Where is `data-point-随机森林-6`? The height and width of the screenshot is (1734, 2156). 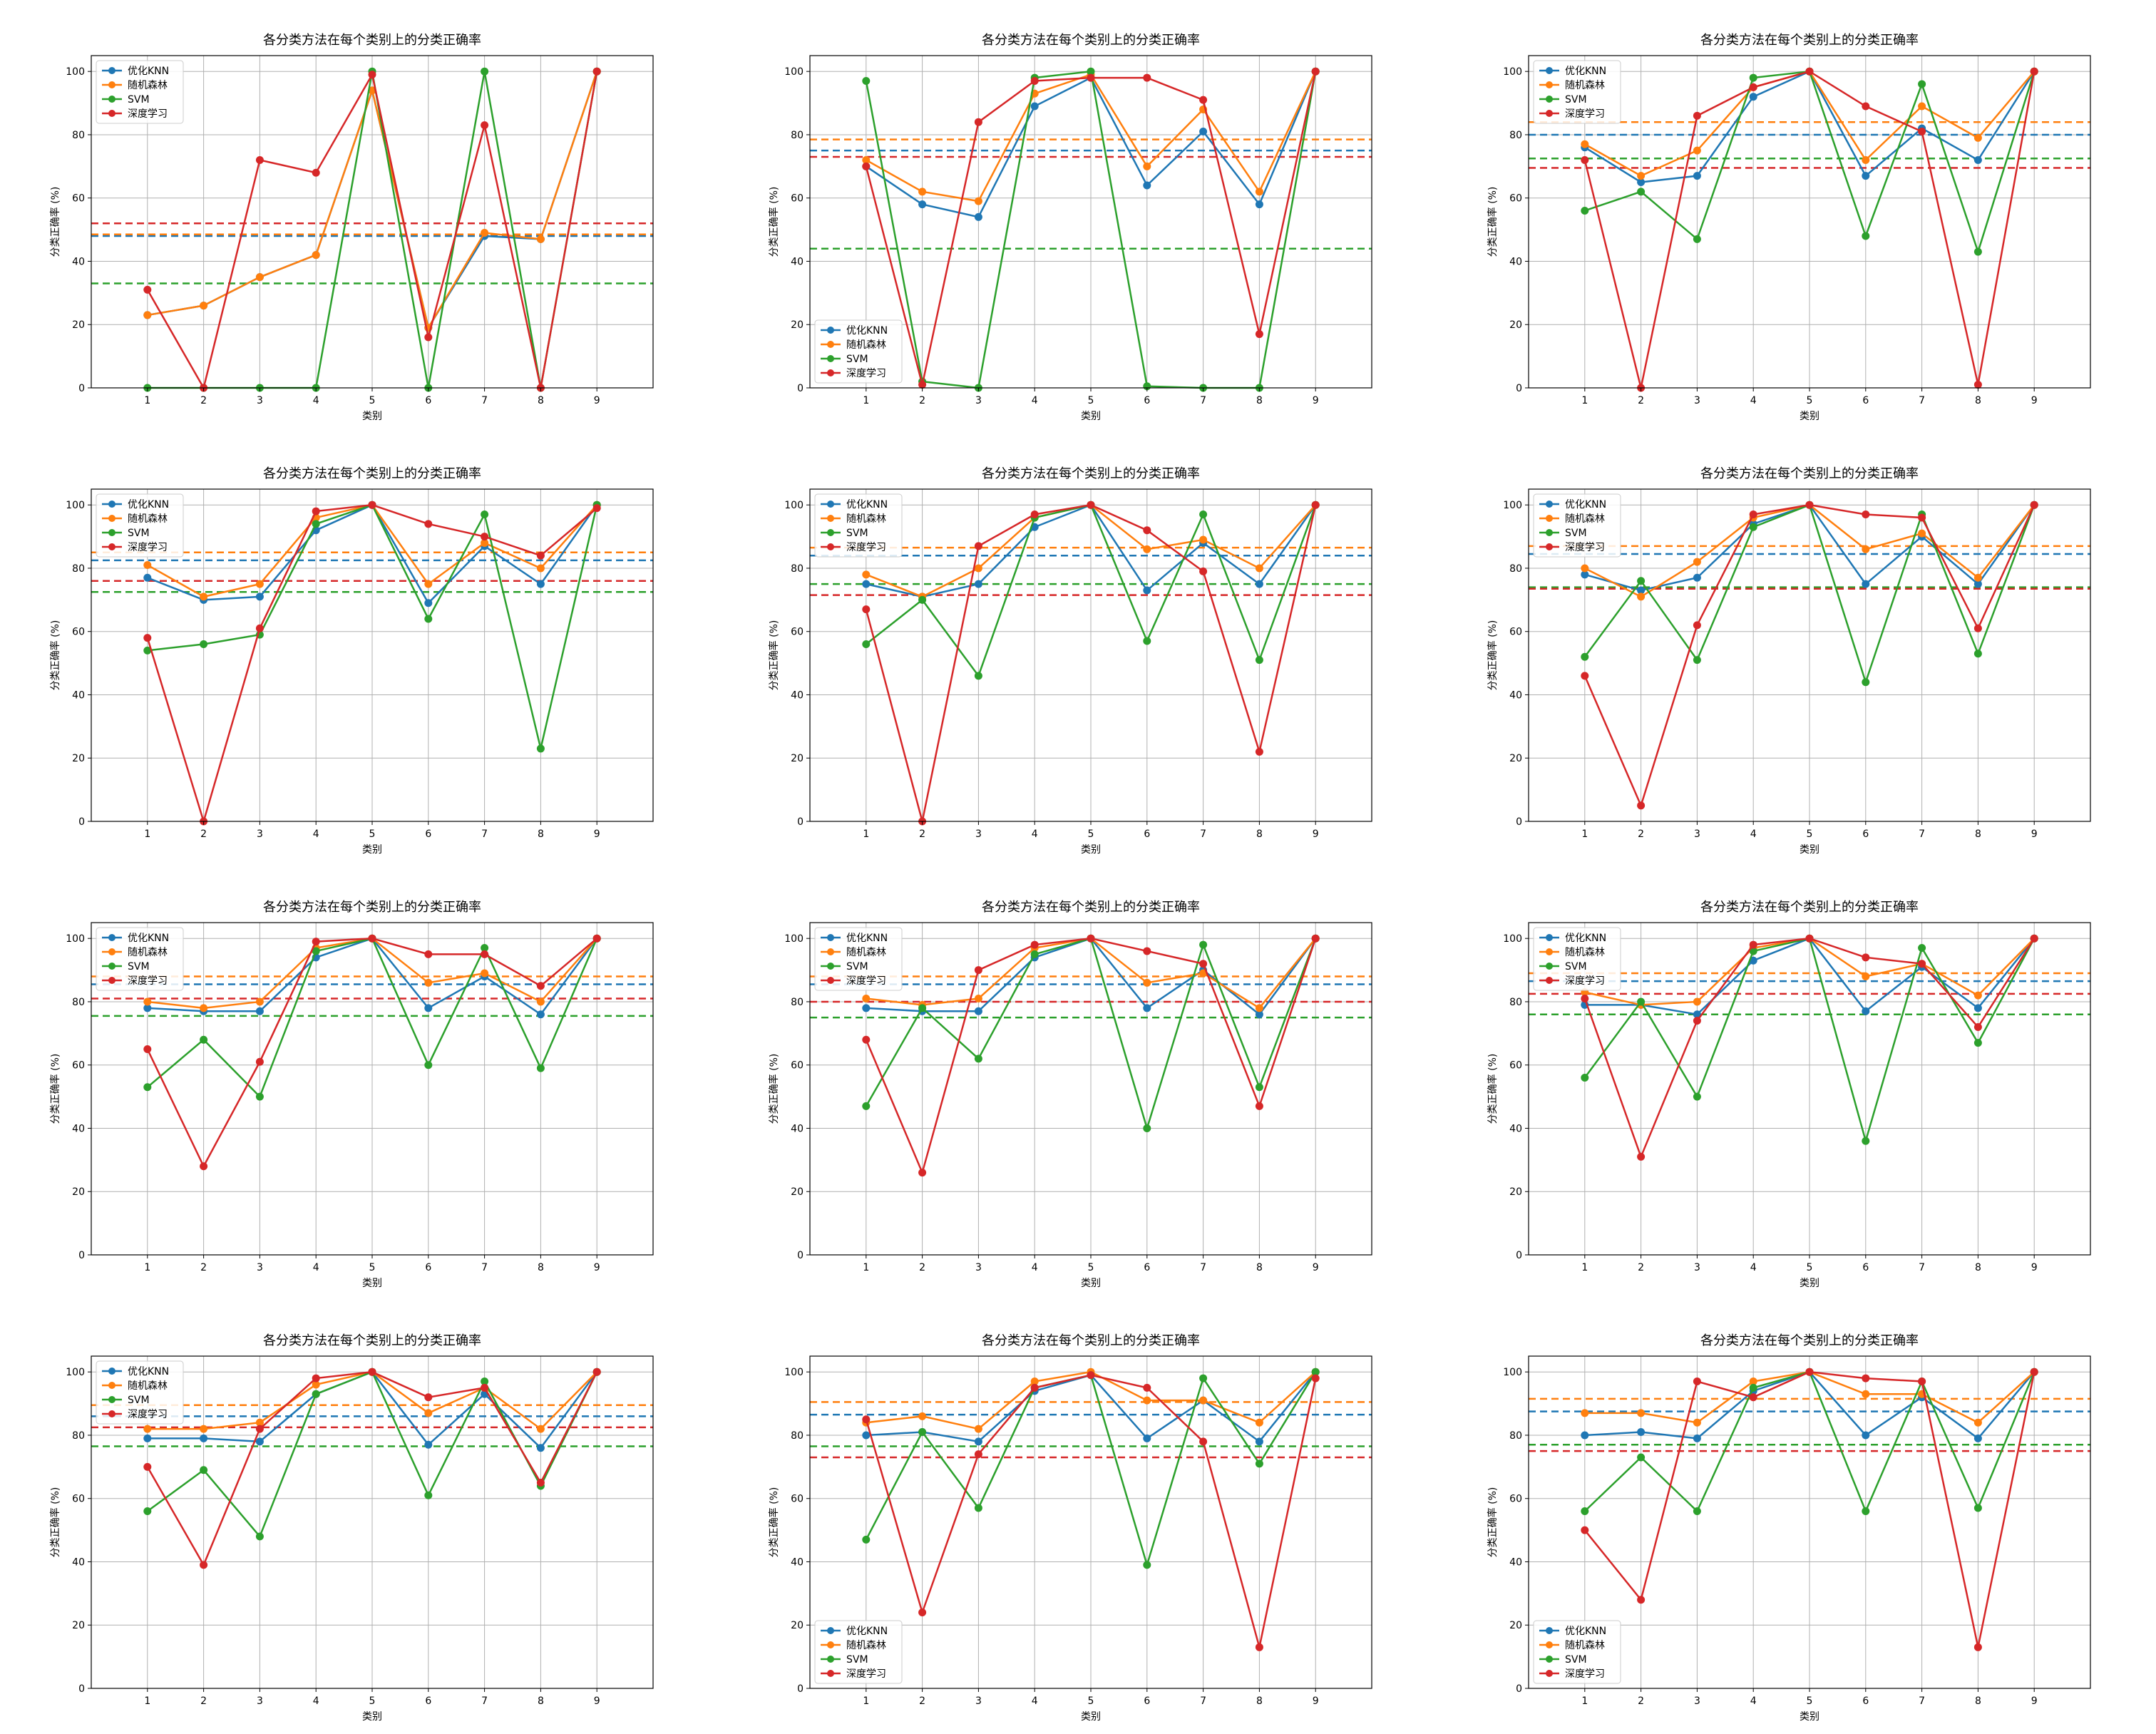 data-point-随机森林-6 is located at coordinates (1866, 976).